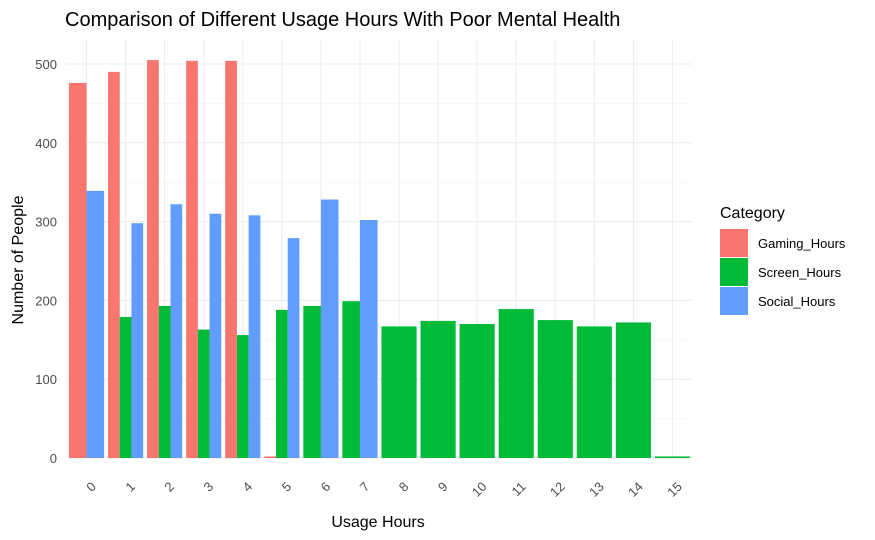 The image size is (875, 540). What do you see at coordinates (18, 259) in the screenshot?
I see `y-axis-title: Number of People` at bounding box center [18, 259].